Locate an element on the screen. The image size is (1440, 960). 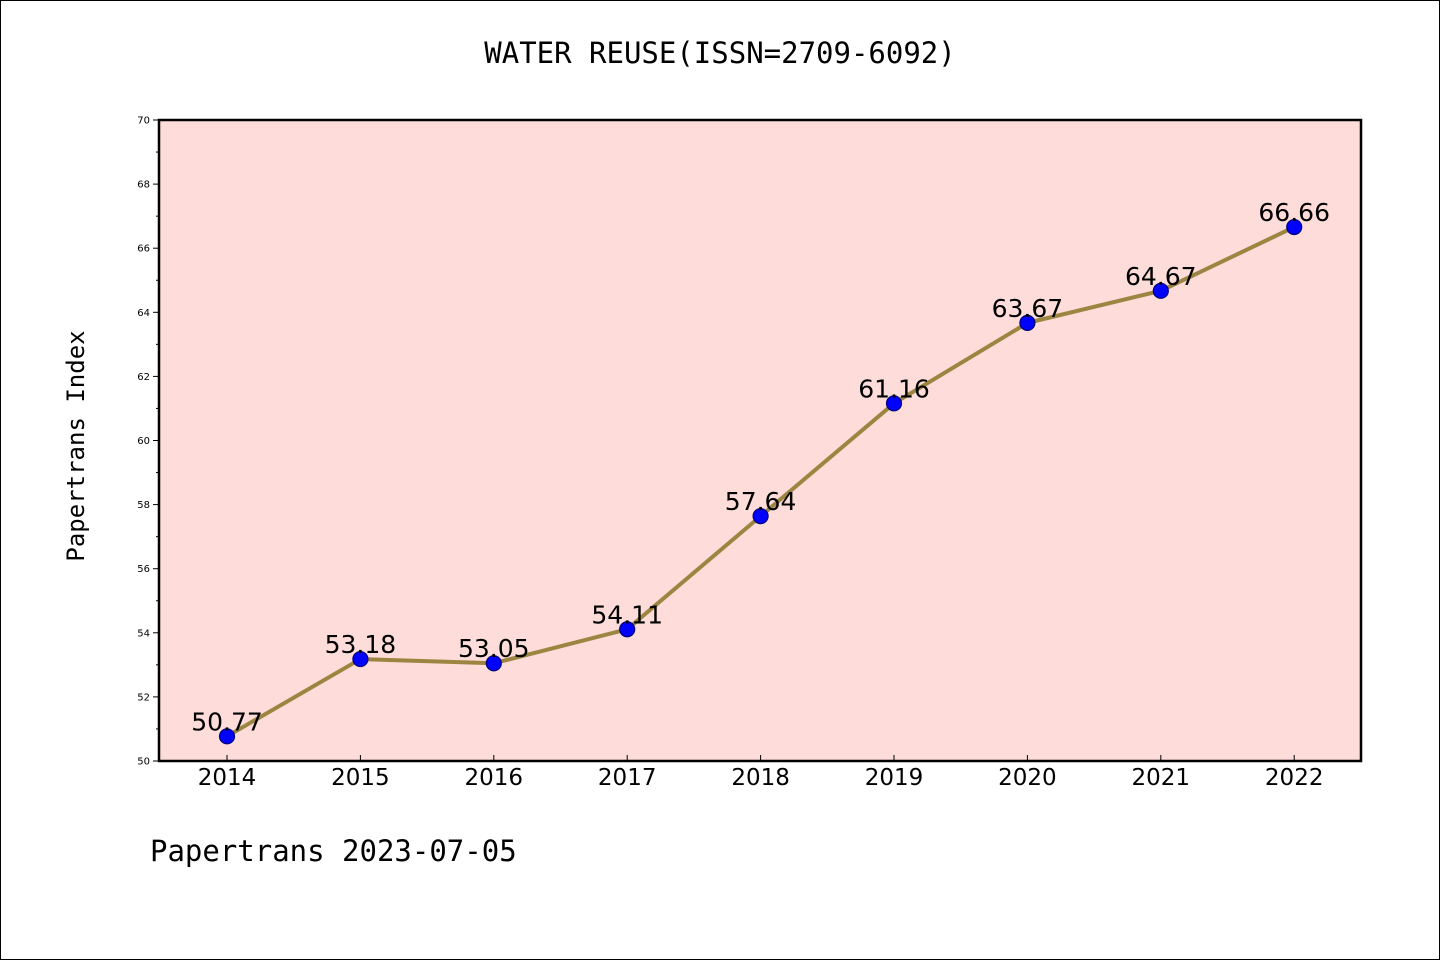
x-tick-label: 2020 is located at coordinates (1027, 778).